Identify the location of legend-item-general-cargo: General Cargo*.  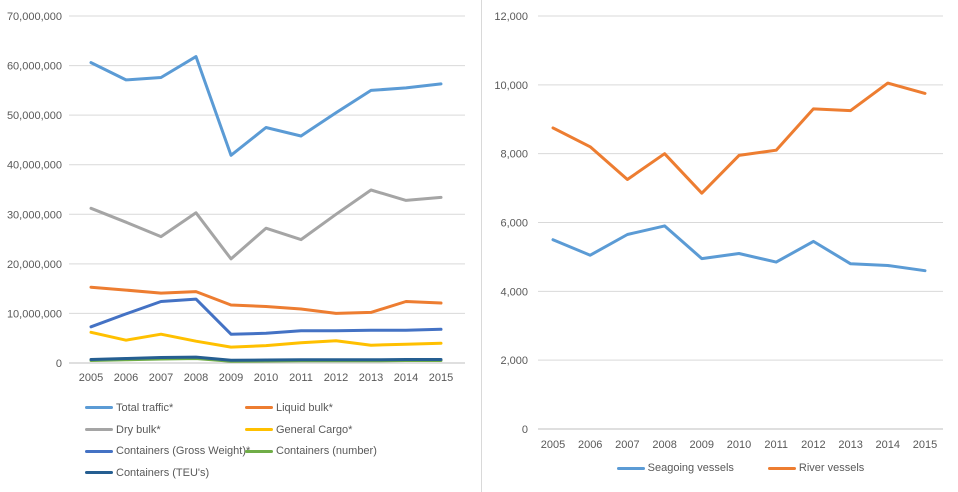
(345, 430).